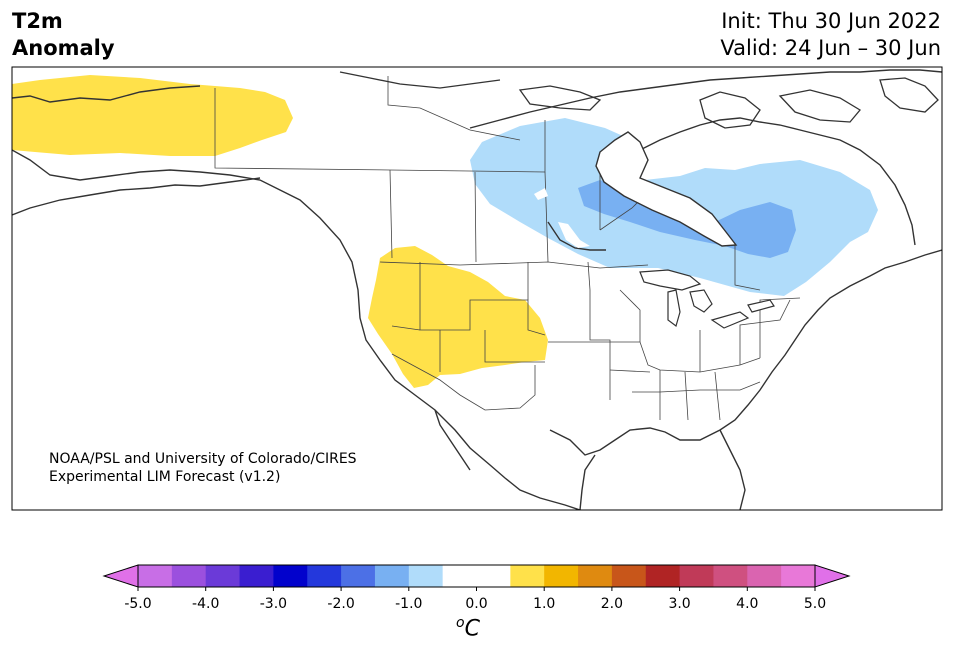  What do you see at coordinates (544, 604) in the screenshot?
I see `colorbar-tick-label: 1.0` at bounding box center [544, 604].